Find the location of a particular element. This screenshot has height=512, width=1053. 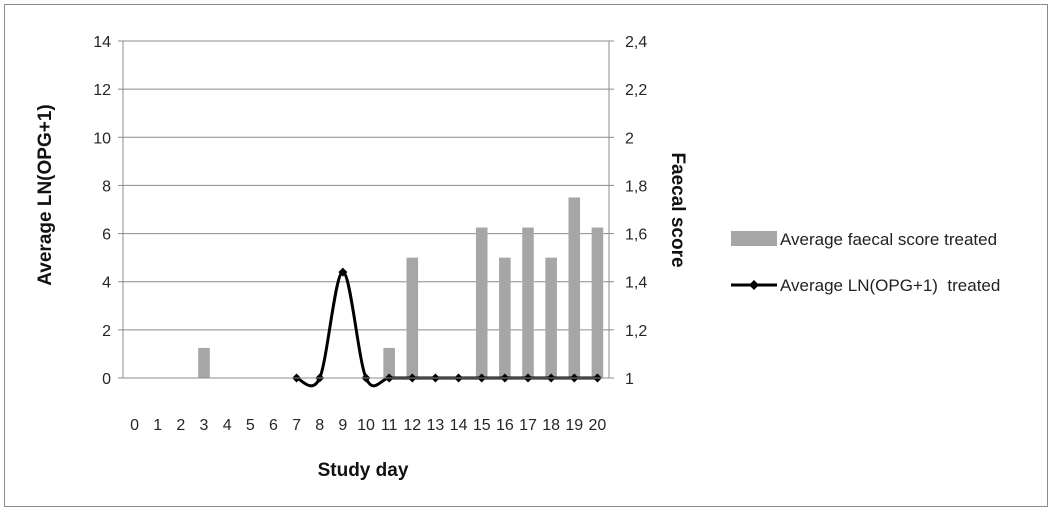

x-axis-tick-label: 0 is located at coordinates (134, 425).